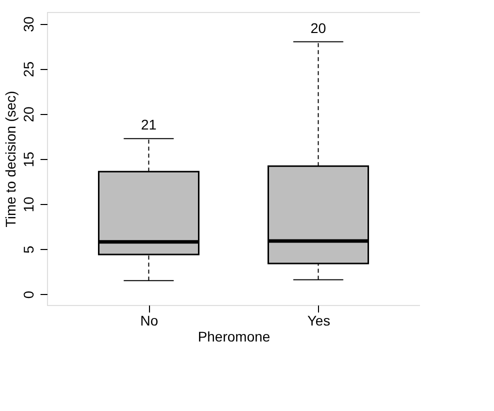 This screenshot has height=411, width=494. I want to click on y-tick-label: 10, so click(28, 204).